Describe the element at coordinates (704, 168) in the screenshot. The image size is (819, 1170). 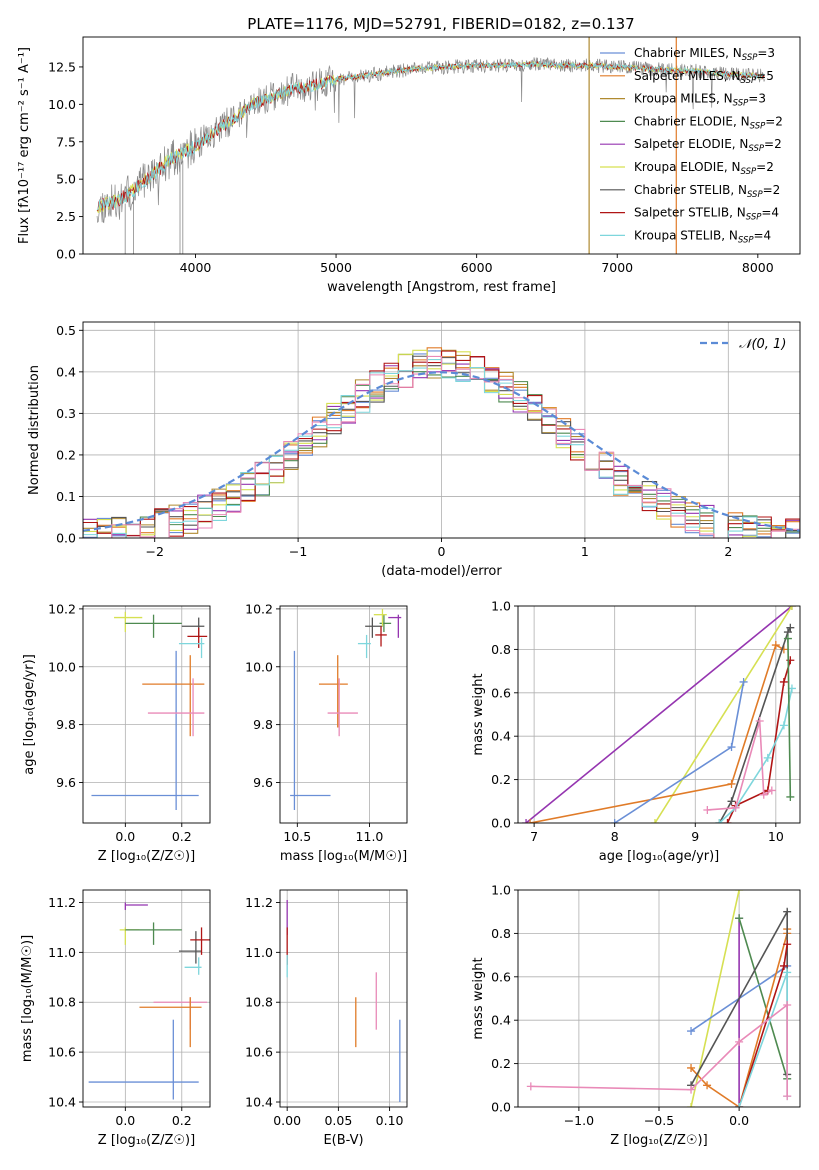
I see `legend-label: Kroupa ELODIE, NSSP=2` at that location.